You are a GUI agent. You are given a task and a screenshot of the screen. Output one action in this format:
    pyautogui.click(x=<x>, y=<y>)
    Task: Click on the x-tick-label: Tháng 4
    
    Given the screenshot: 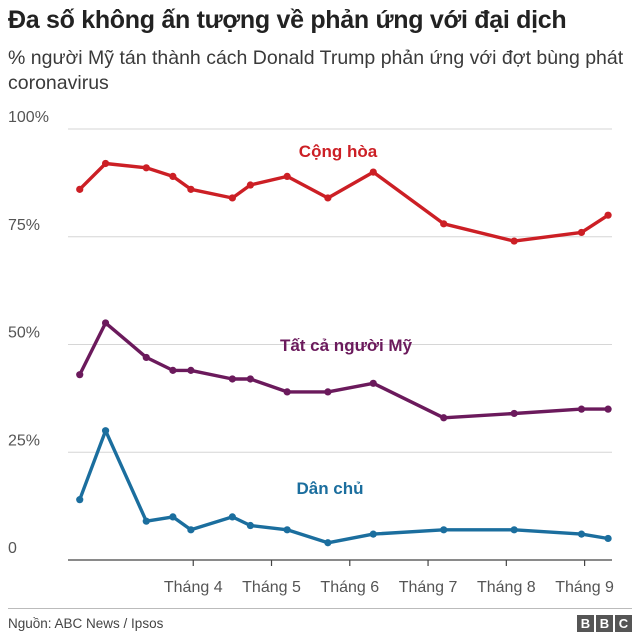 What is the action you would take?
    pyautogui.click(x=193, y=587)
    